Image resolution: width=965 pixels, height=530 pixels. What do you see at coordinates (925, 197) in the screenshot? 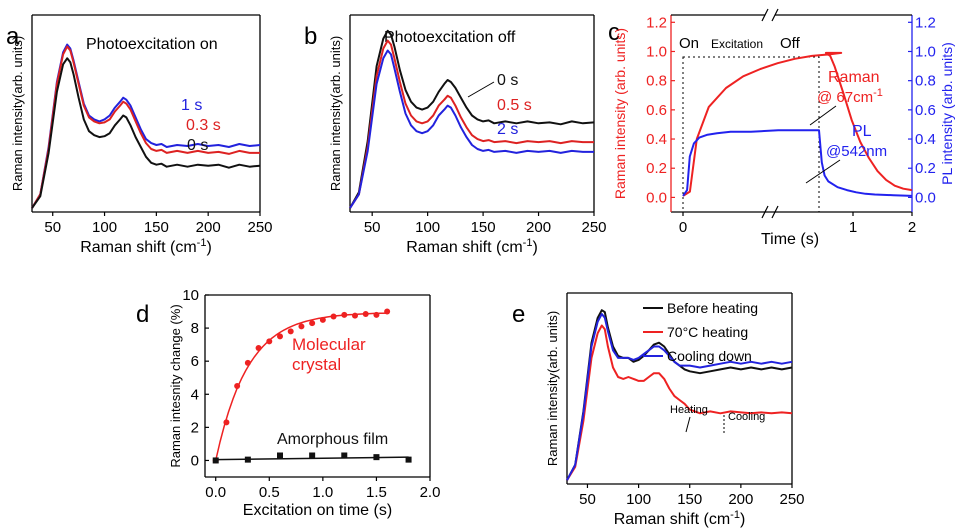
I see `panel-c-y2-tick-label: 0.0` at bounding box center [925, 197].